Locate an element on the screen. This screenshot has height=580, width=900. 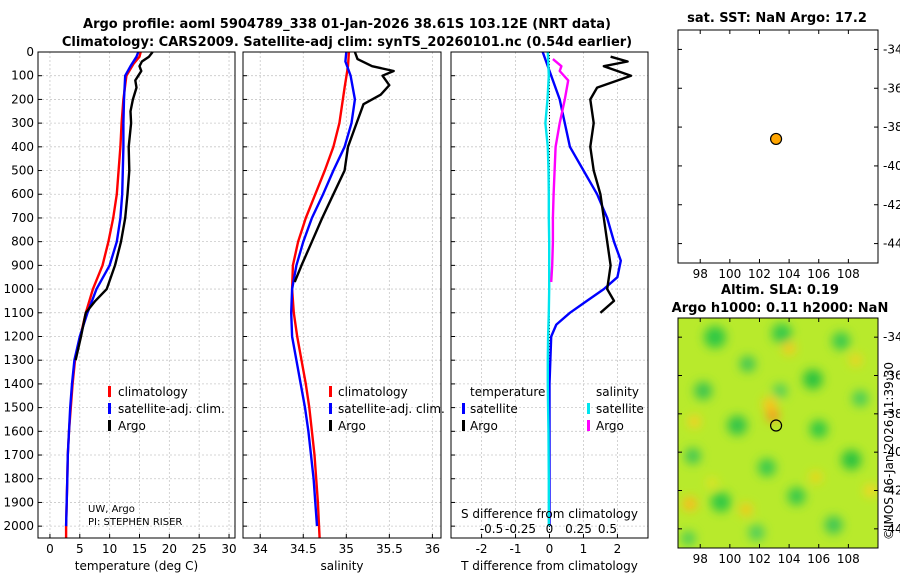
x-tick-label: -2 is located at coordinates (482, 549).